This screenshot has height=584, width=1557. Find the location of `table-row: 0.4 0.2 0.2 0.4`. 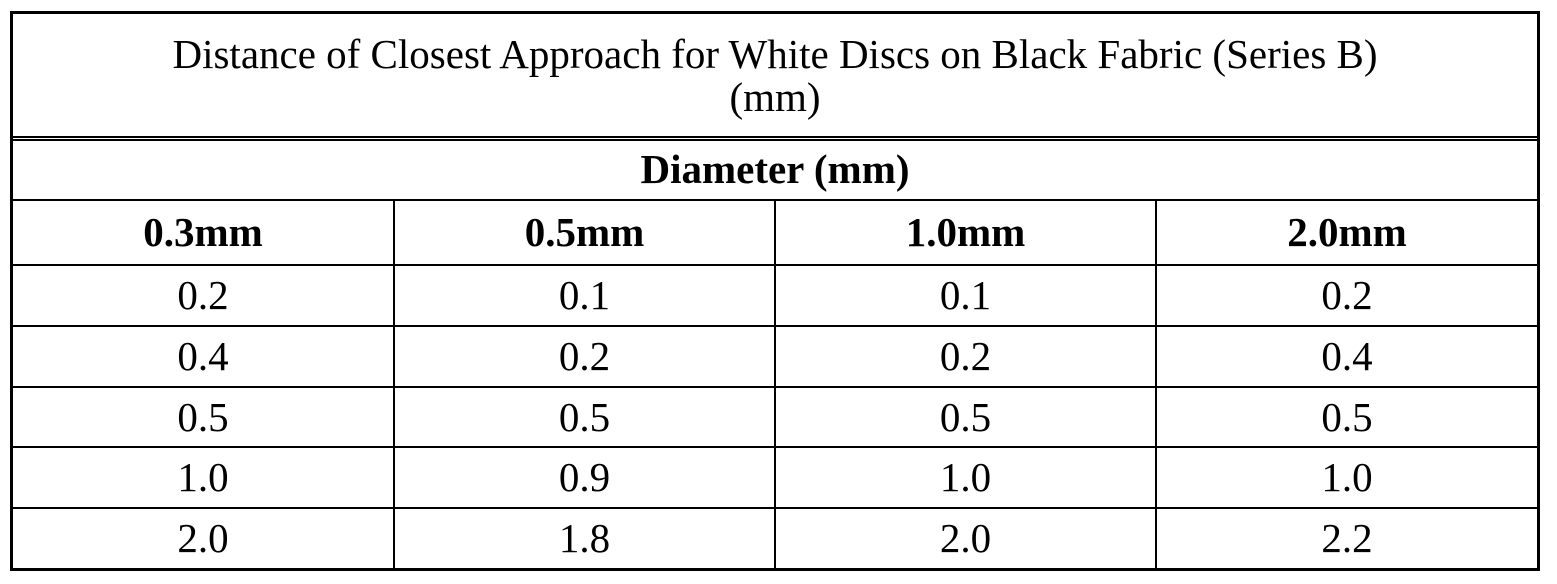

table-row: 0.4 0.2 0.2 0.4 is located at coordinates (775, 356).